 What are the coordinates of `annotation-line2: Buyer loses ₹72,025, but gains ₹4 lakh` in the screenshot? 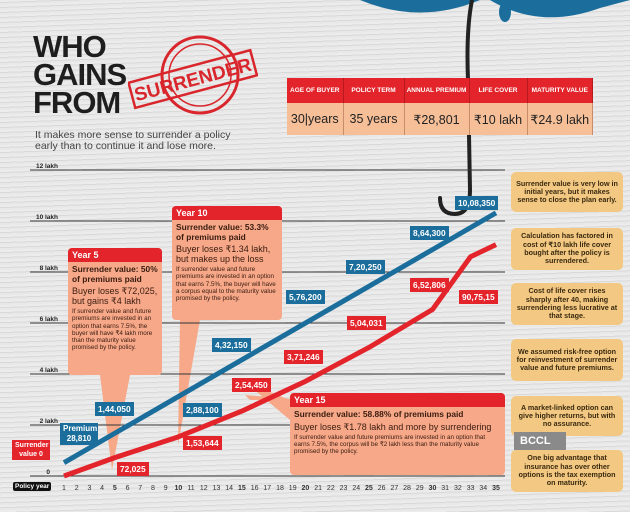 It's located at (115, 296).